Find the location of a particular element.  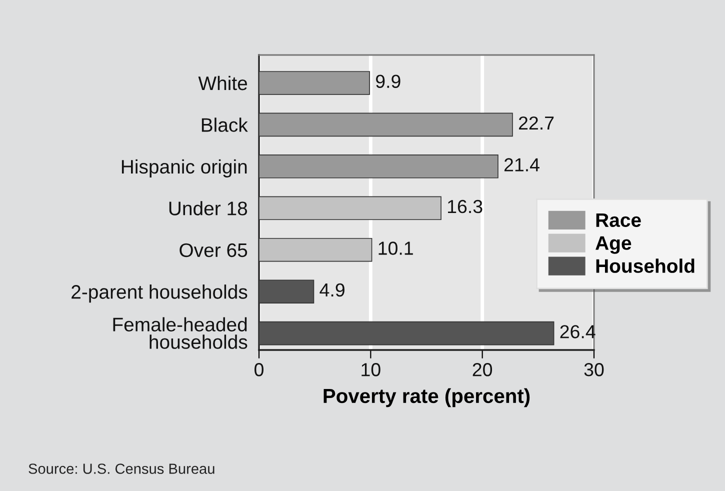

data-label: 22.7 is located at coordinates (536, 123).